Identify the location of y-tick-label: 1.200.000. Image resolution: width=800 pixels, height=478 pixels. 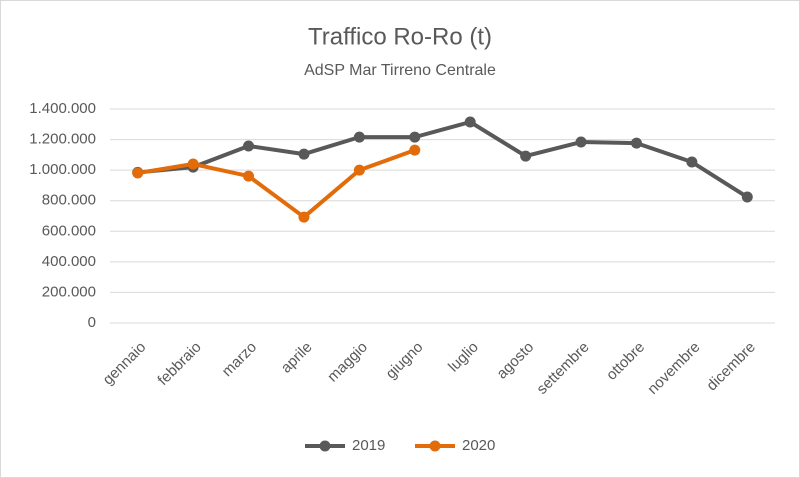
(62, 139).